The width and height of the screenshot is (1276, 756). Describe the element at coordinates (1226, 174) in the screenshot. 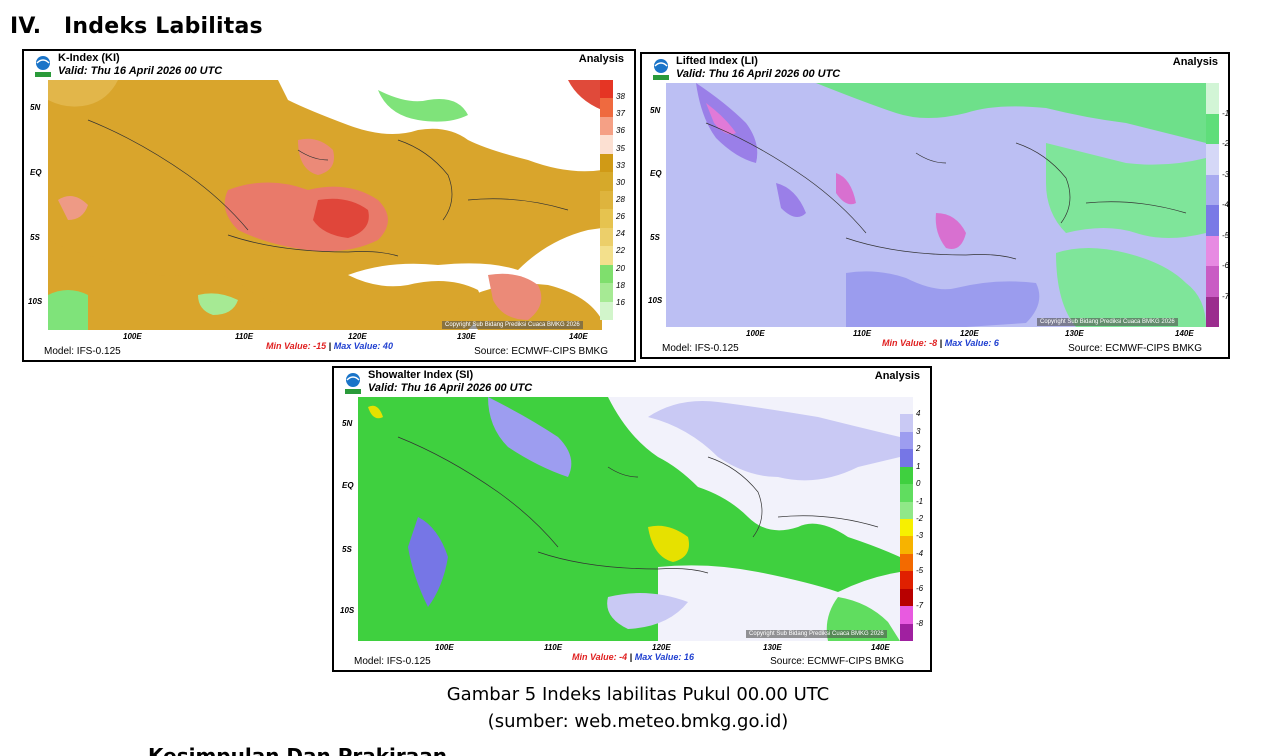

I see `colorbar-label: -3` at that location.